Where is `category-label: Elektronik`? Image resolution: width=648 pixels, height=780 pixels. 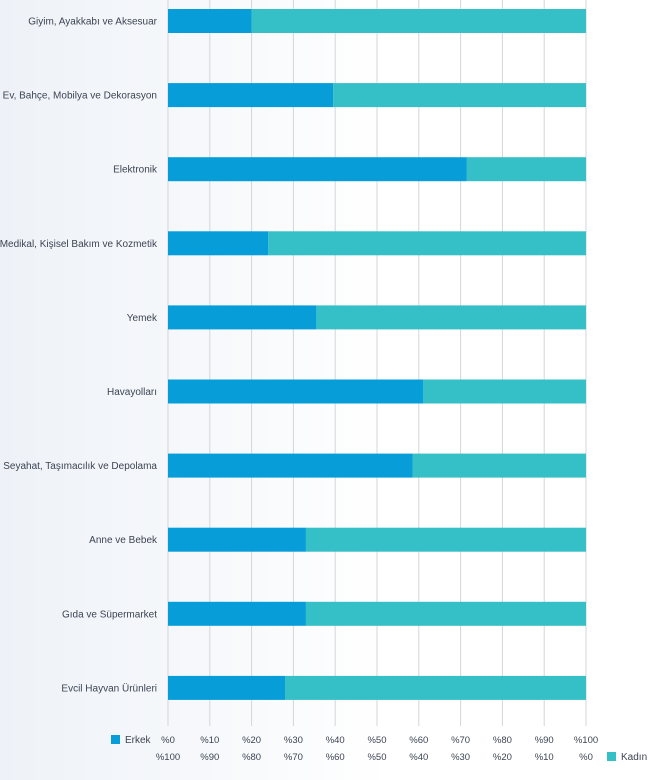
category-label: Elektronik is located at coordinates (135, 170).